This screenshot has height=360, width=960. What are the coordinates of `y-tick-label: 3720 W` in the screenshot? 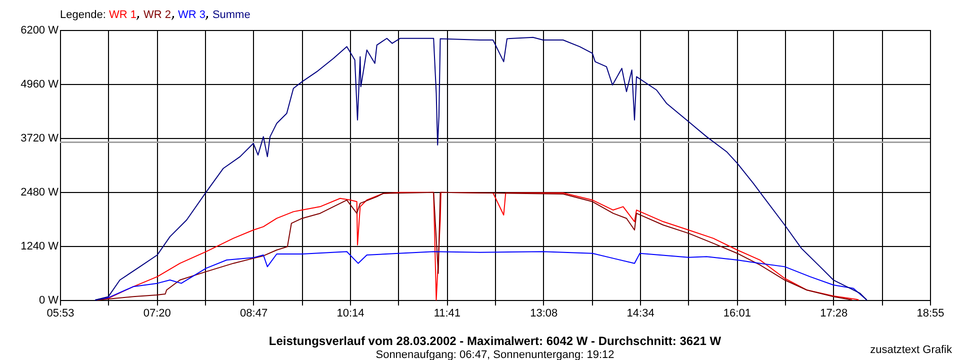 It's located at (40, 138).